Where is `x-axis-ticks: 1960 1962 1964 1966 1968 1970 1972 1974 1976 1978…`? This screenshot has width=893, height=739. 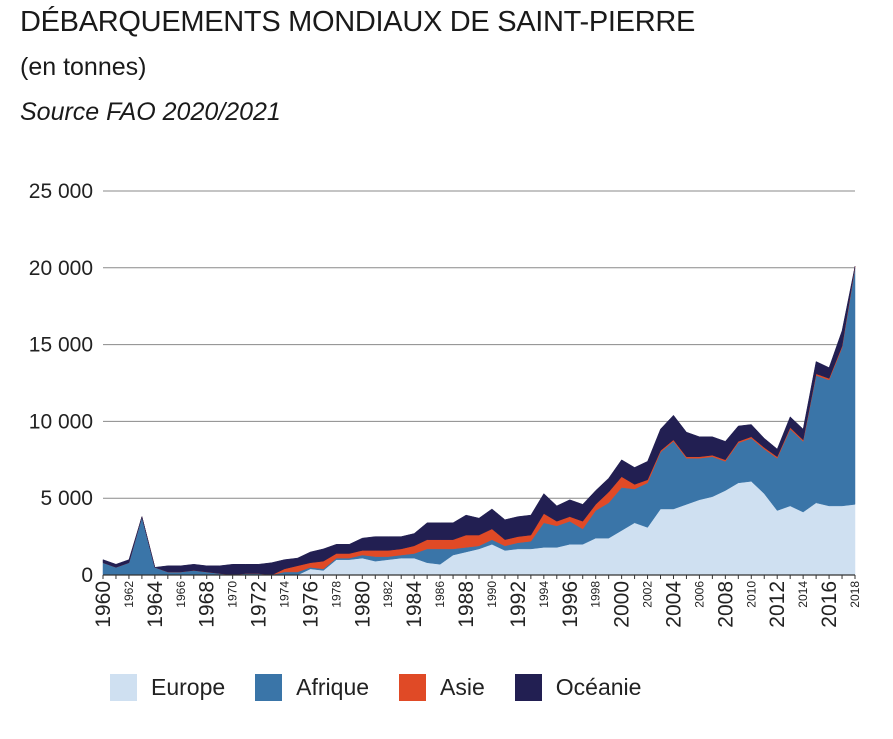
x-axis-ticks: 1960 1962 1964 1966 1968 1970 1972 1974 1976 1978… is located at coordinates (477, 601).